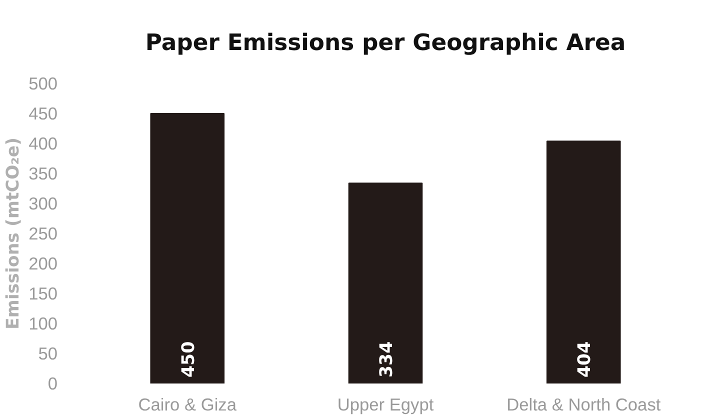 This screenshot has width=722, height=417. Describe the element at coordinates (583, 404) in the screenshot. I see `x-tick-label: Delta & North Coast` at that location.